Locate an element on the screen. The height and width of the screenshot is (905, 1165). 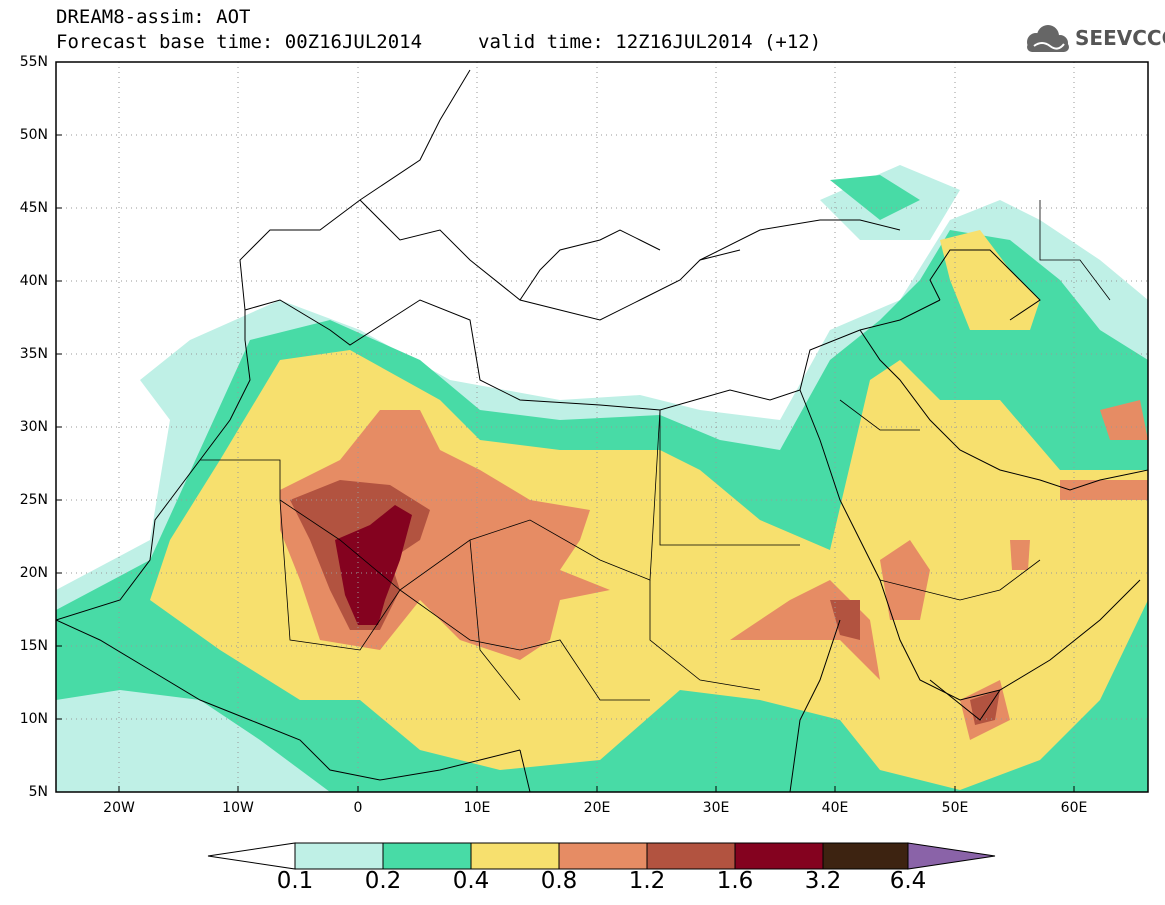
colorbar-label-6.4: 6.4 is located at coordinates (908, 881).